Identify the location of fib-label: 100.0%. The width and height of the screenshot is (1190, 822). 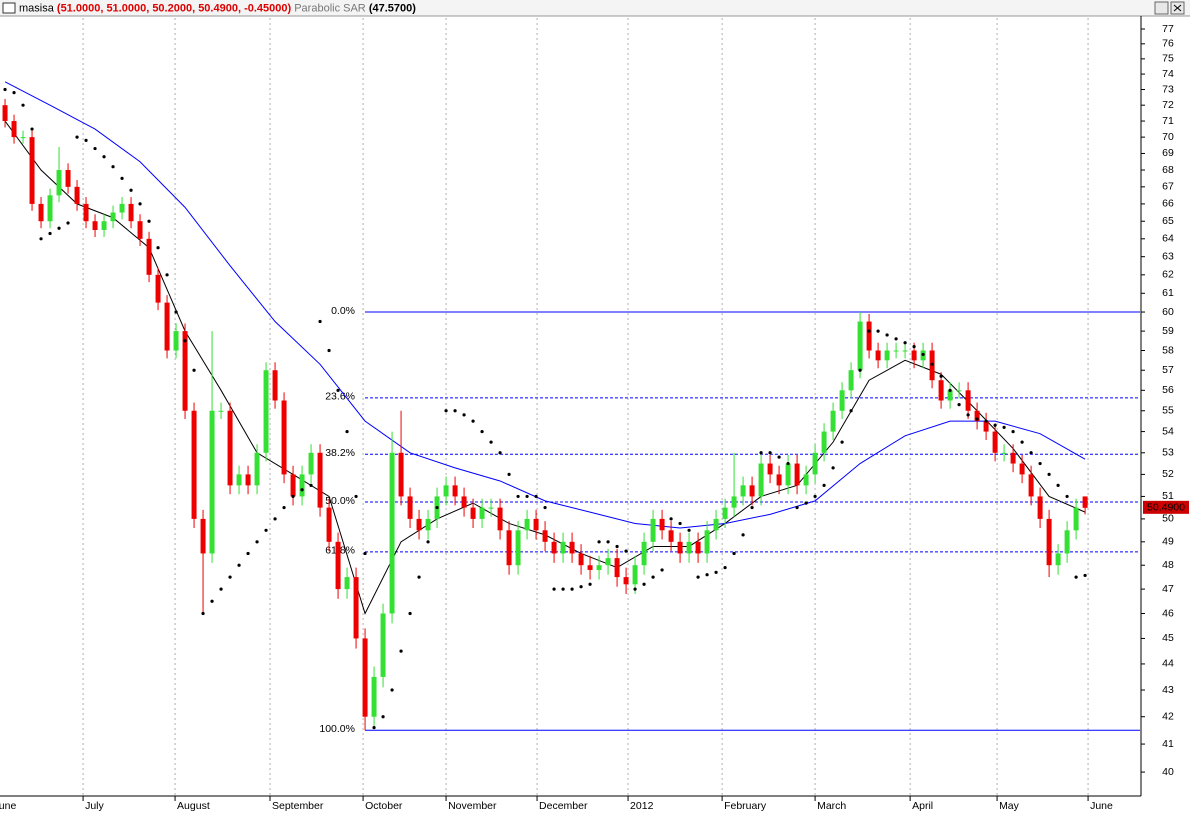
(337, 729).